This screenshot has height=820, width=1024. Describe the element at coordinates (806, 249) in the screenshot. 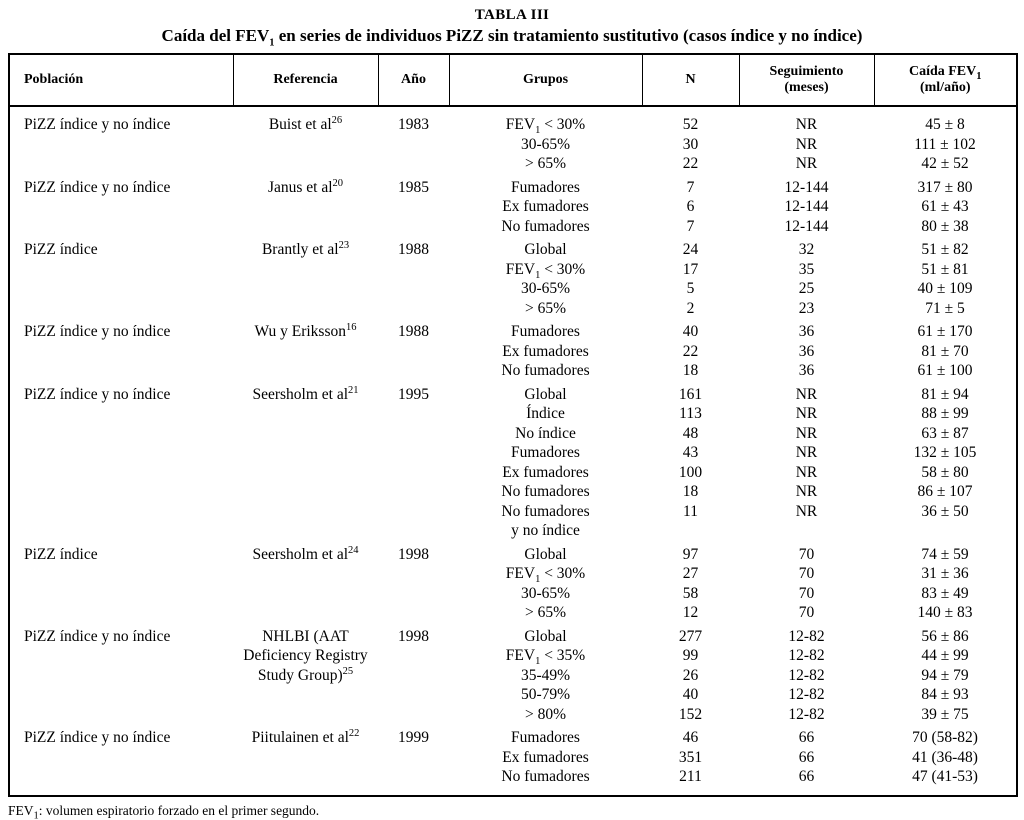

I see `cell-seguimiento: 32` at that location.